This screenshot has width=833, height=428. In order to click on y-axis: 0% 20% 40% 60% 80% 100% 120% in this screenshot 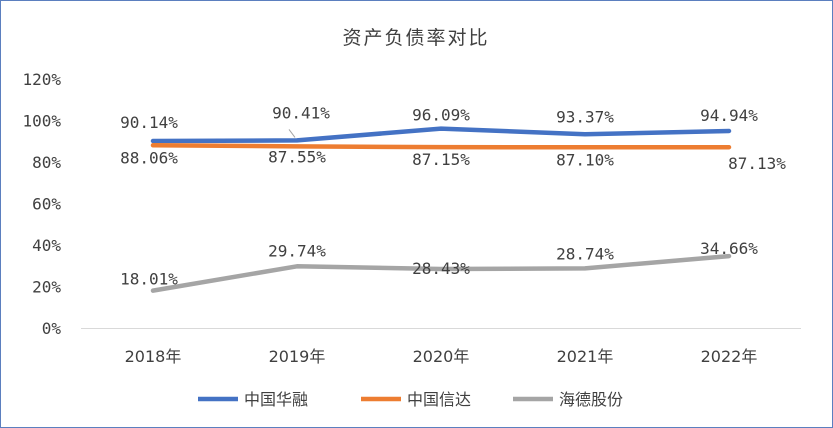, I will do `click(41, 204)`.